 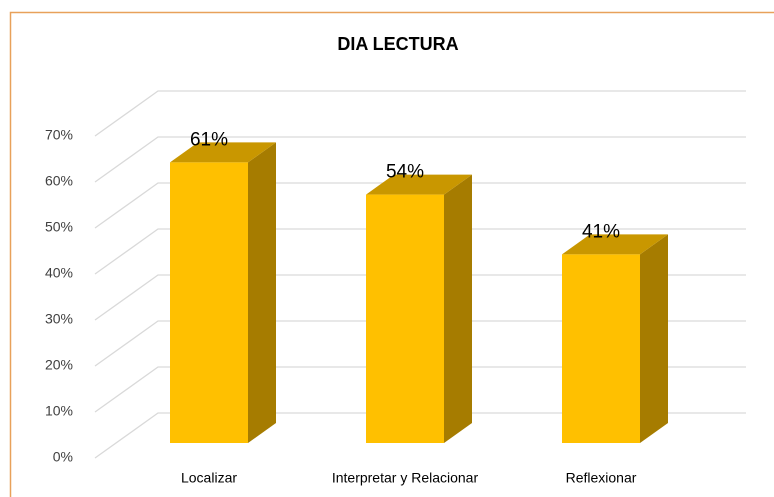 What do you see at coordinates (59, 365) in the screenshot?
I see `y-tick-label: 20%` at bounding box center [59, 365].